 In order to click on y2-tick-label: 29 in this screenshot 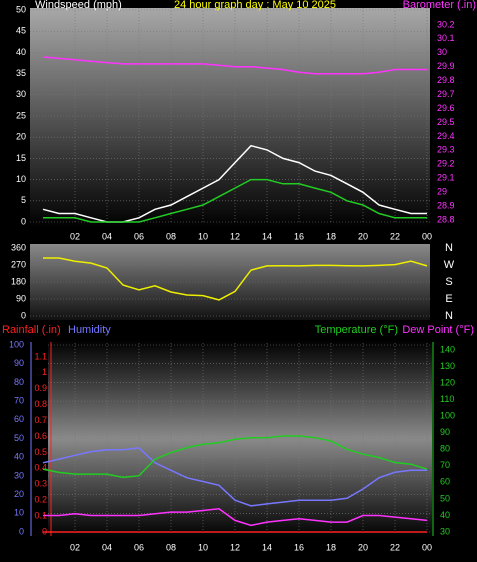, I will do `click(442, 192)`.